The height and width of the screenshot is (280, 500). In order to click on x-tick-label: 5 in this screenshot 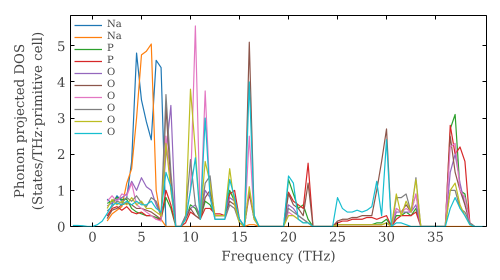, I will do `click(141, 238)`.